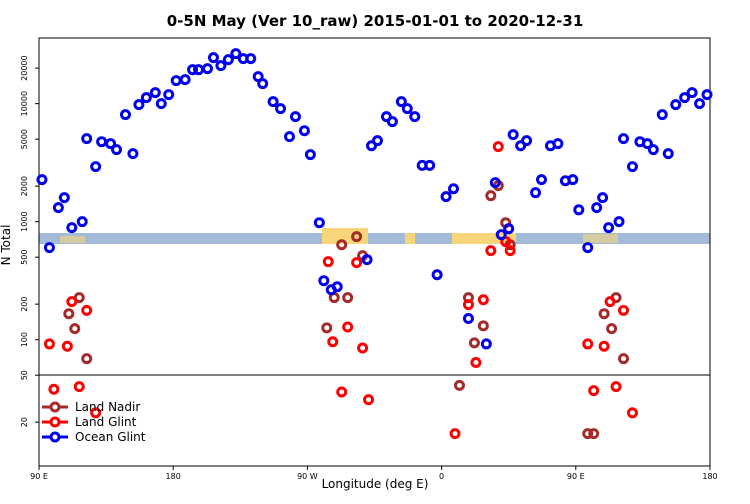  I want to click on x-axis-label: Longitude (deg E), so click(375, 484).